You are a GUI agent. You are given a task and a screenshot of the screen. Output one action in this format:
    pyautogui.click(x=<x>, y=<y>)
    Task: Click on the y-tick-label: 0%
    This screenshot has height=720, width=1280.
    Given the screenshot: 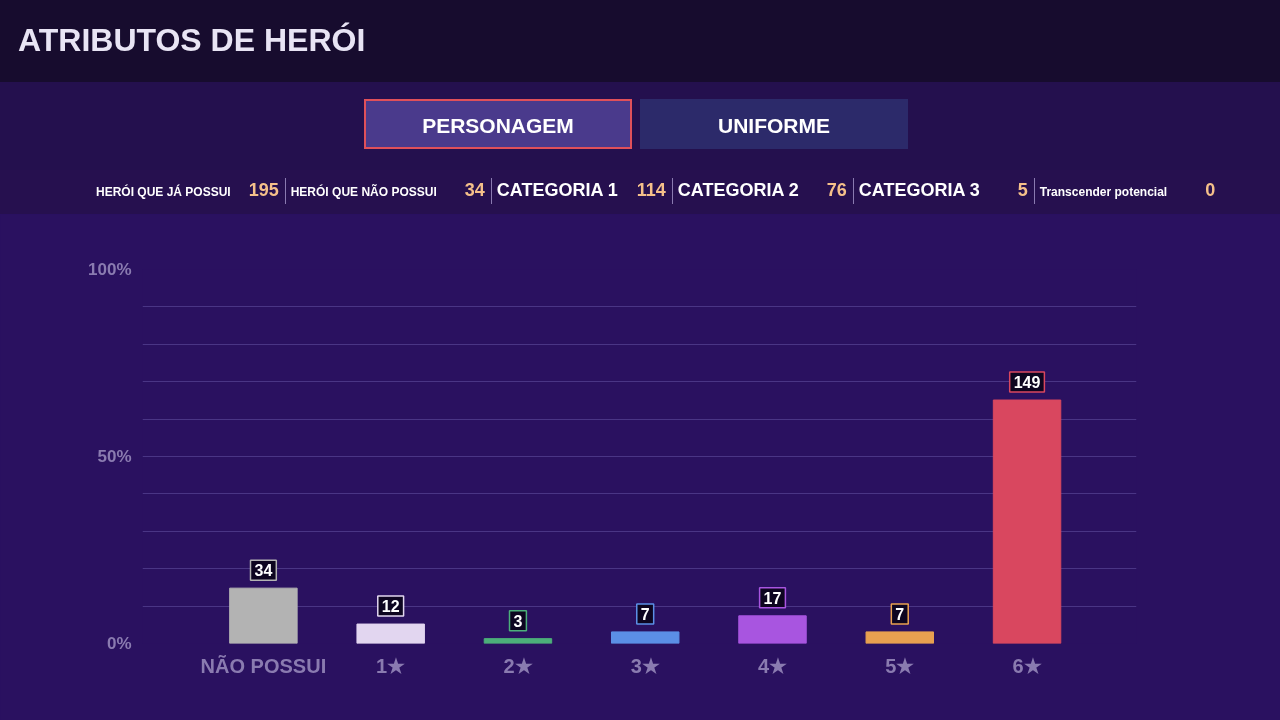 What is the action you would take?
    pyautogui.click(x=119, y=643)
    